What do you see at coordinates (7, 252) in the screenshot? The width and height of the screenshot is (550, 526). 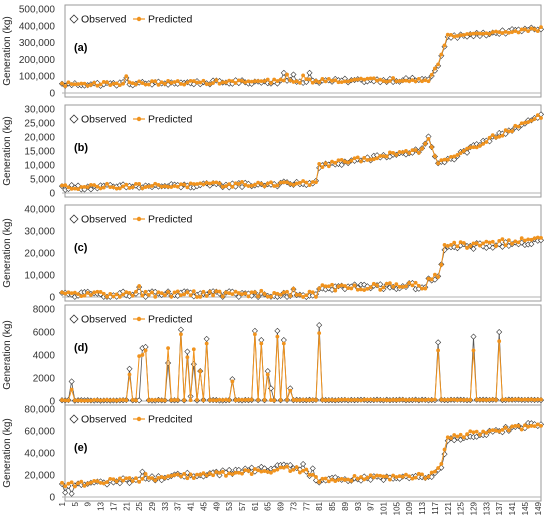 I see `y-axis-label: Generation (kg)` at bounding box center [7, 252].